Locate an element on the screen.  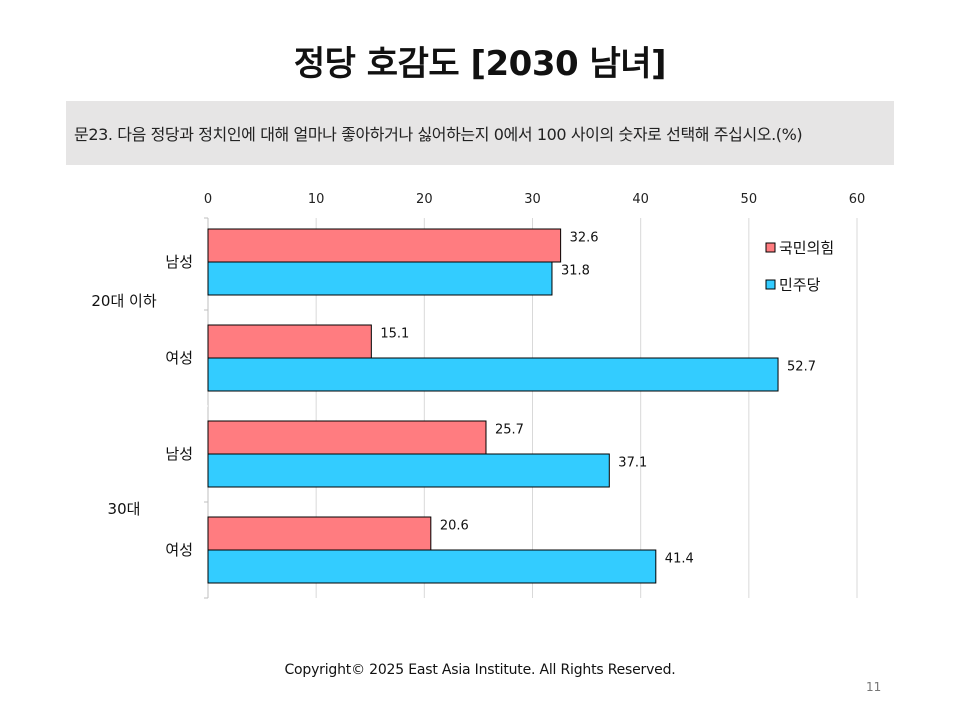
x-tick-label: 30 is located at coordinates (532, 199).